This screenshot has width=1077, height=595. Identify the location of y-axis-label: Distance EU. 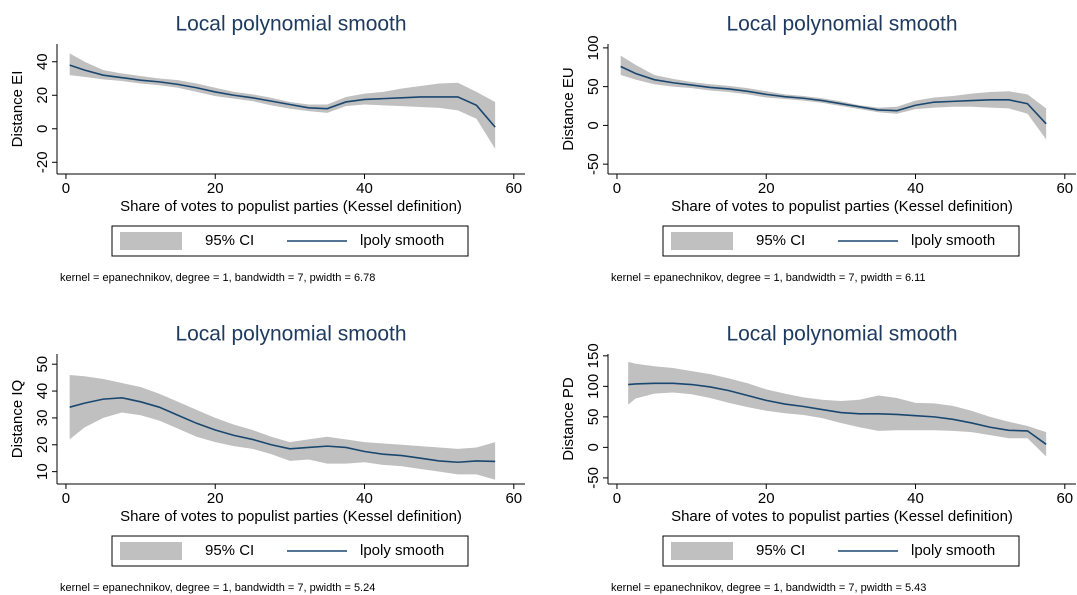
(568, 108).